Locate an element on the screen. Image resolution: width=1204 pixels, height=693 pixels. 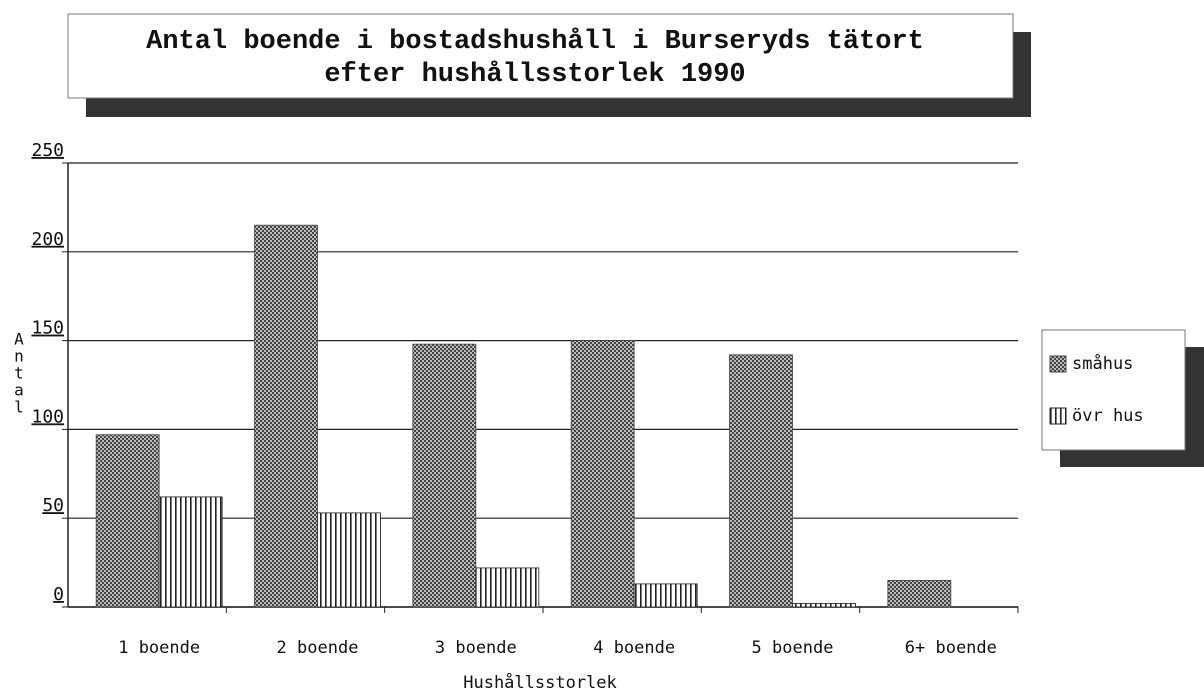
y-tick-label: 150 is located at coordinates (47, 328).